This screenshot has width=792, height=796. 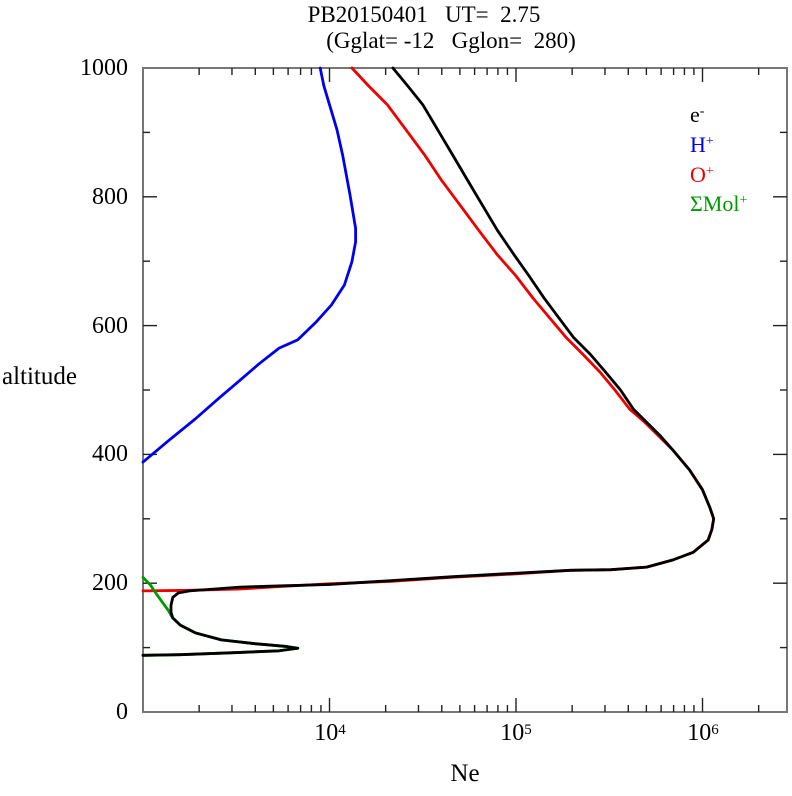 What do you see at coordinates (702, 144) in the screenshot?
I see `legend-item-h-plus: H+` at bounding box center [702, 144].